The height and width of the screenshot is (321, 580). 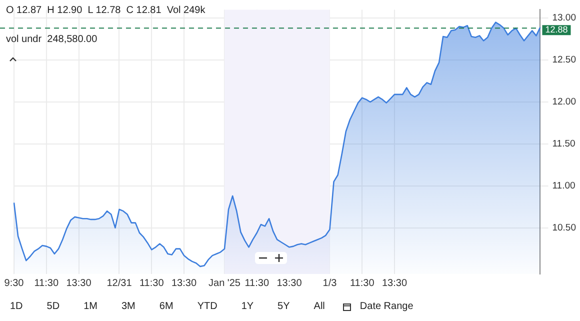 What do you see at coordinates (224, 283) in the screenshot?
I see `x-tick-label: Jan '25` at bounding box center [224, 283].